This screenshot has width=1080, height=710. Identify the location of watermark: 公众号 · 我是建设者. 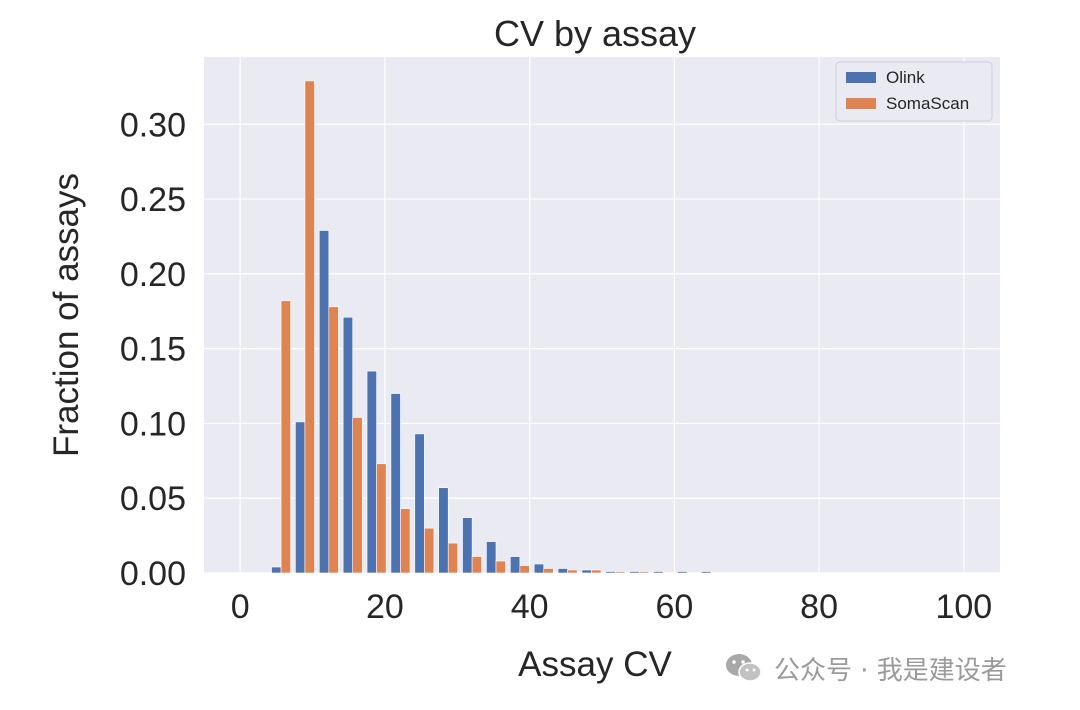
(865, 668).